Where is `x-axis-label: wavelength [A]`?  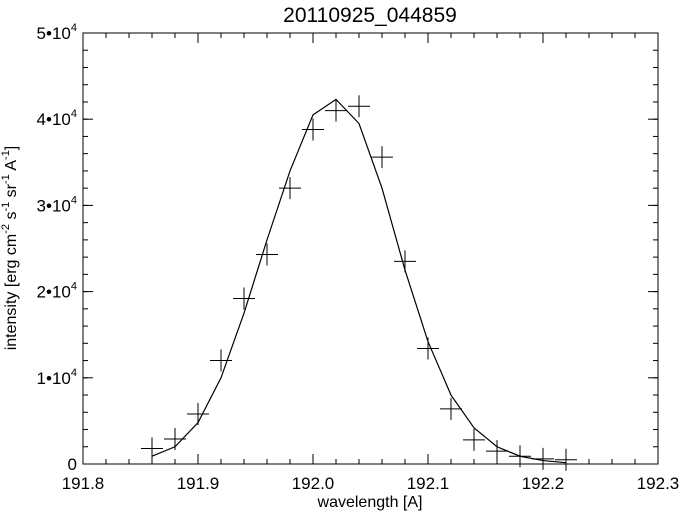 x-axis-label: wavelength [A] is located at coordinates (370, 502).